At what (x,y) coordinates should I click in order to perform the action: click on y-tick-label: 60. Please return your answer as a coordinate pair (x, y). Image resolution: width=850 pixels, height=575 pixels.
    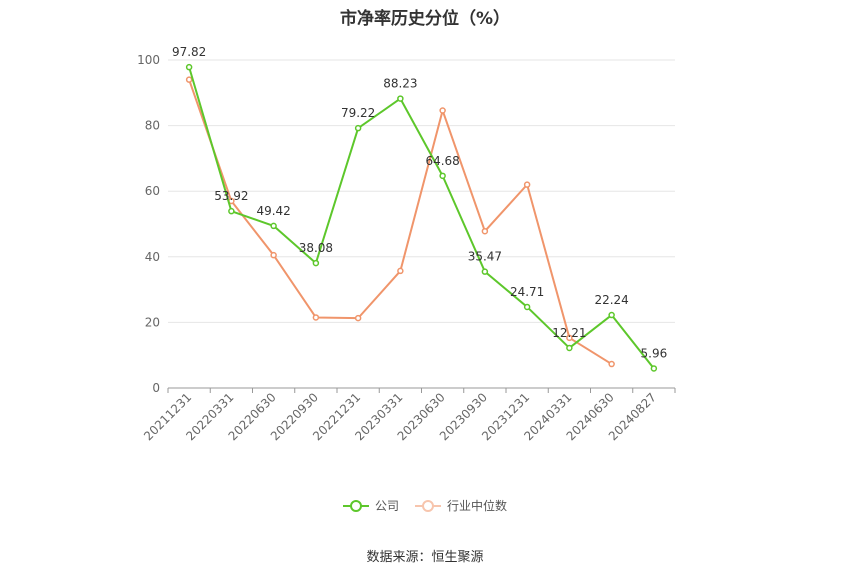
    Looking at the image, I should click on (152, 191).